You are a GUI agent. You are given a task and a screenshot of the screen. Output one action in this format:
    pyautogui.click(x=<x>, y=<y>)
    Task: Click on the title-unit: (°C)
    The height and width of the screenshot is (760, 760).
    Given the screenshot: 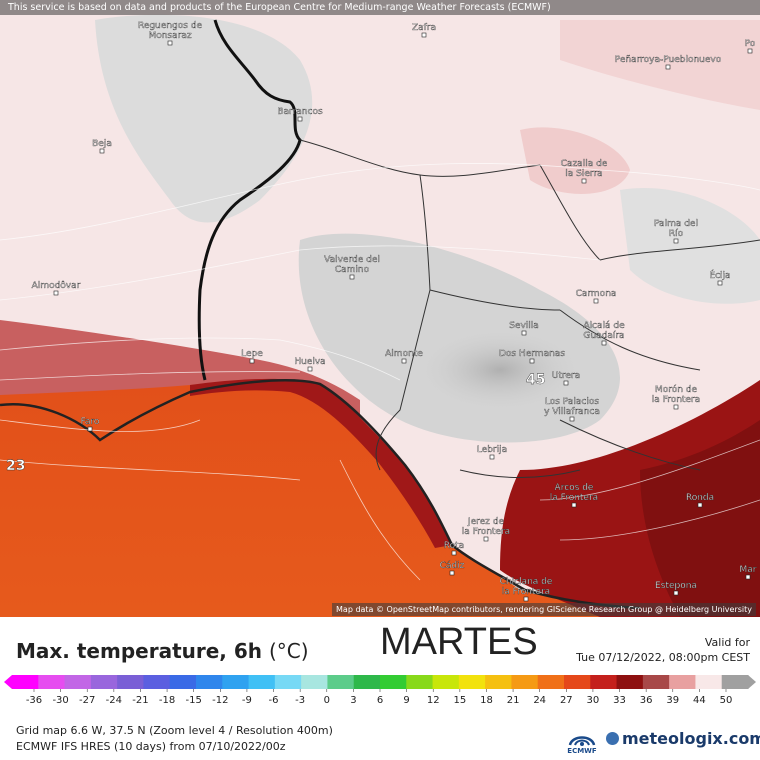 What is the action you would take?
    pyautogui.click(x=288, y=651)
    